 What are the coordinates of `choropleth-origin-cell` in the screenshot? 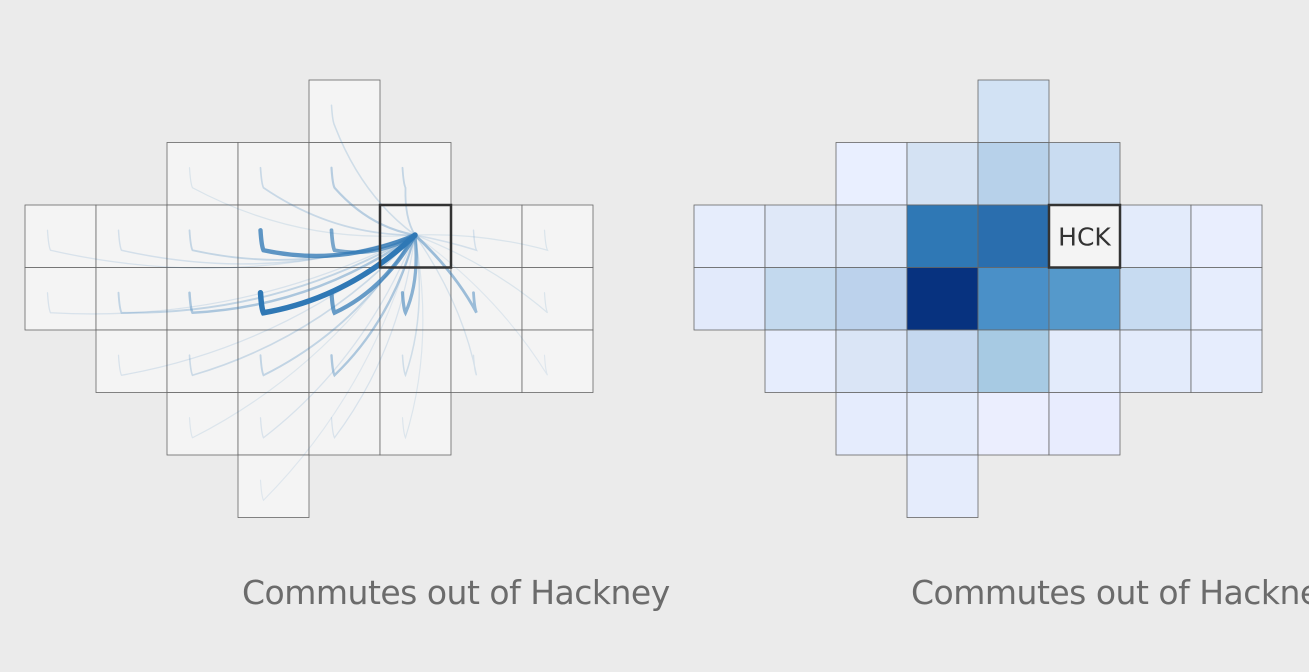 It's located at (1084, 236).